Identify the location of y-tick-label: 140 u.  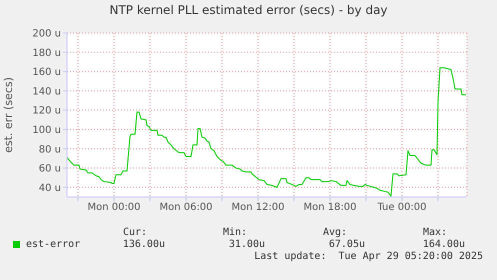
(46, 92).